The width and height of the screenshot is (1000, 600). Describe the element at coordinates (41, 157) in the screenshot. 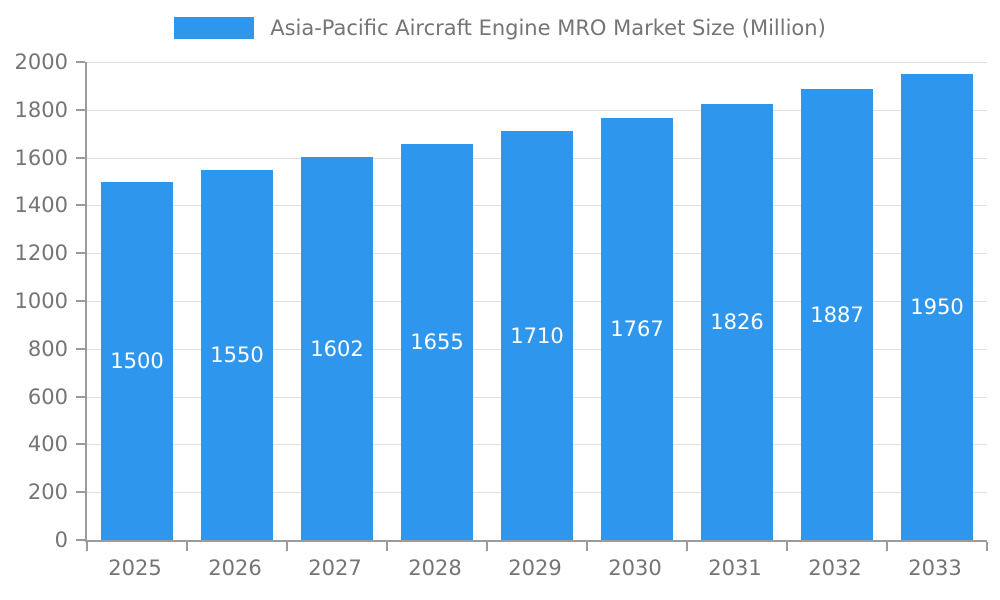

I see `y-axis-label: 1600` at that location.